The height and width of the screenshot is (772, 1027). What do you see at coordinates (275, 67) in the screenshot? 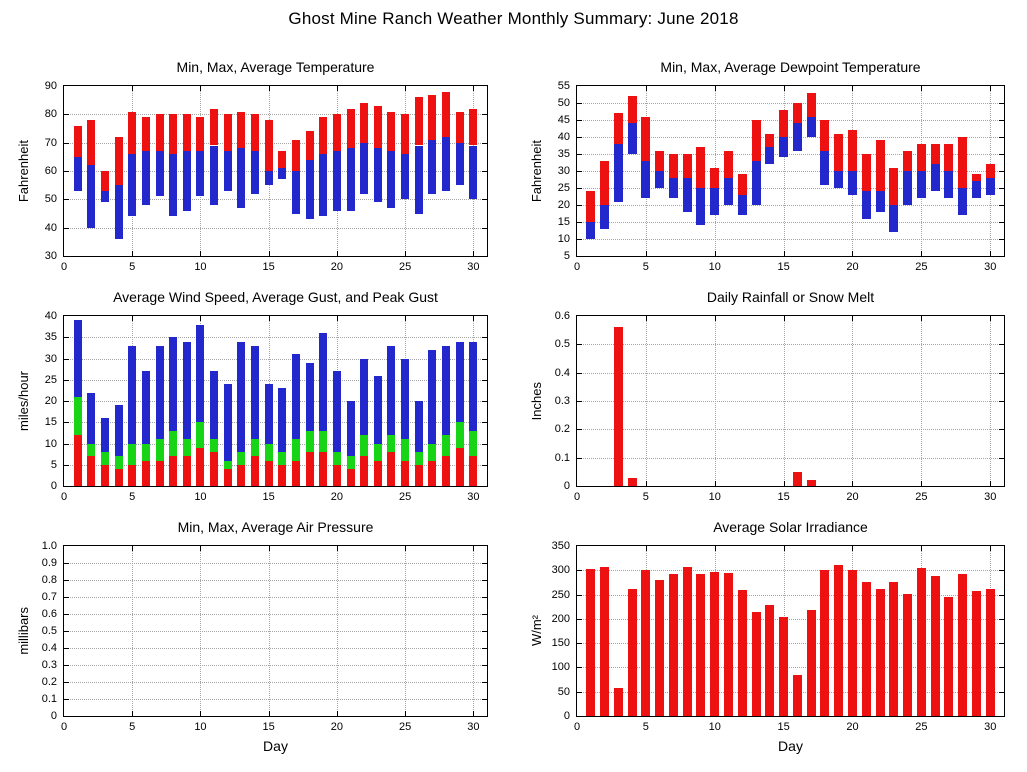
I see `chart-title: Min, Max, Average Temperature` at bounding box center [275, 67].